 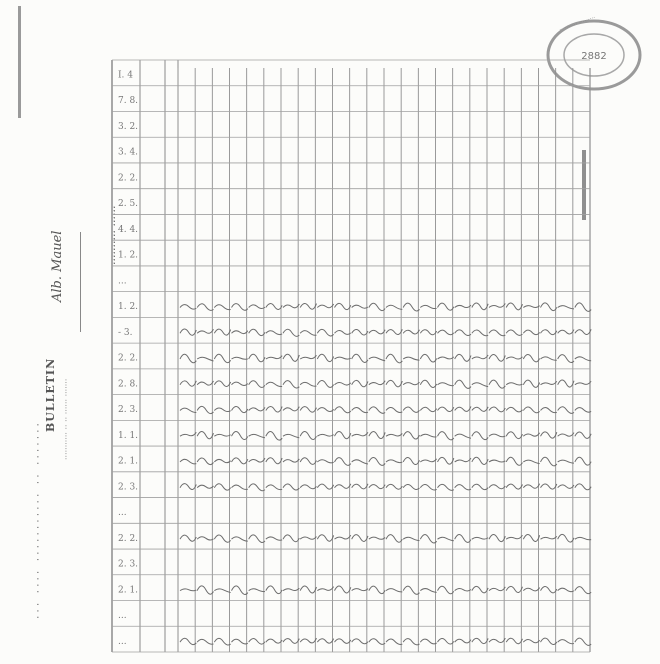 What do you see at coordinates (80, 282) in the screenshot?
I see `name-underline` at bounding box center [80, 282].